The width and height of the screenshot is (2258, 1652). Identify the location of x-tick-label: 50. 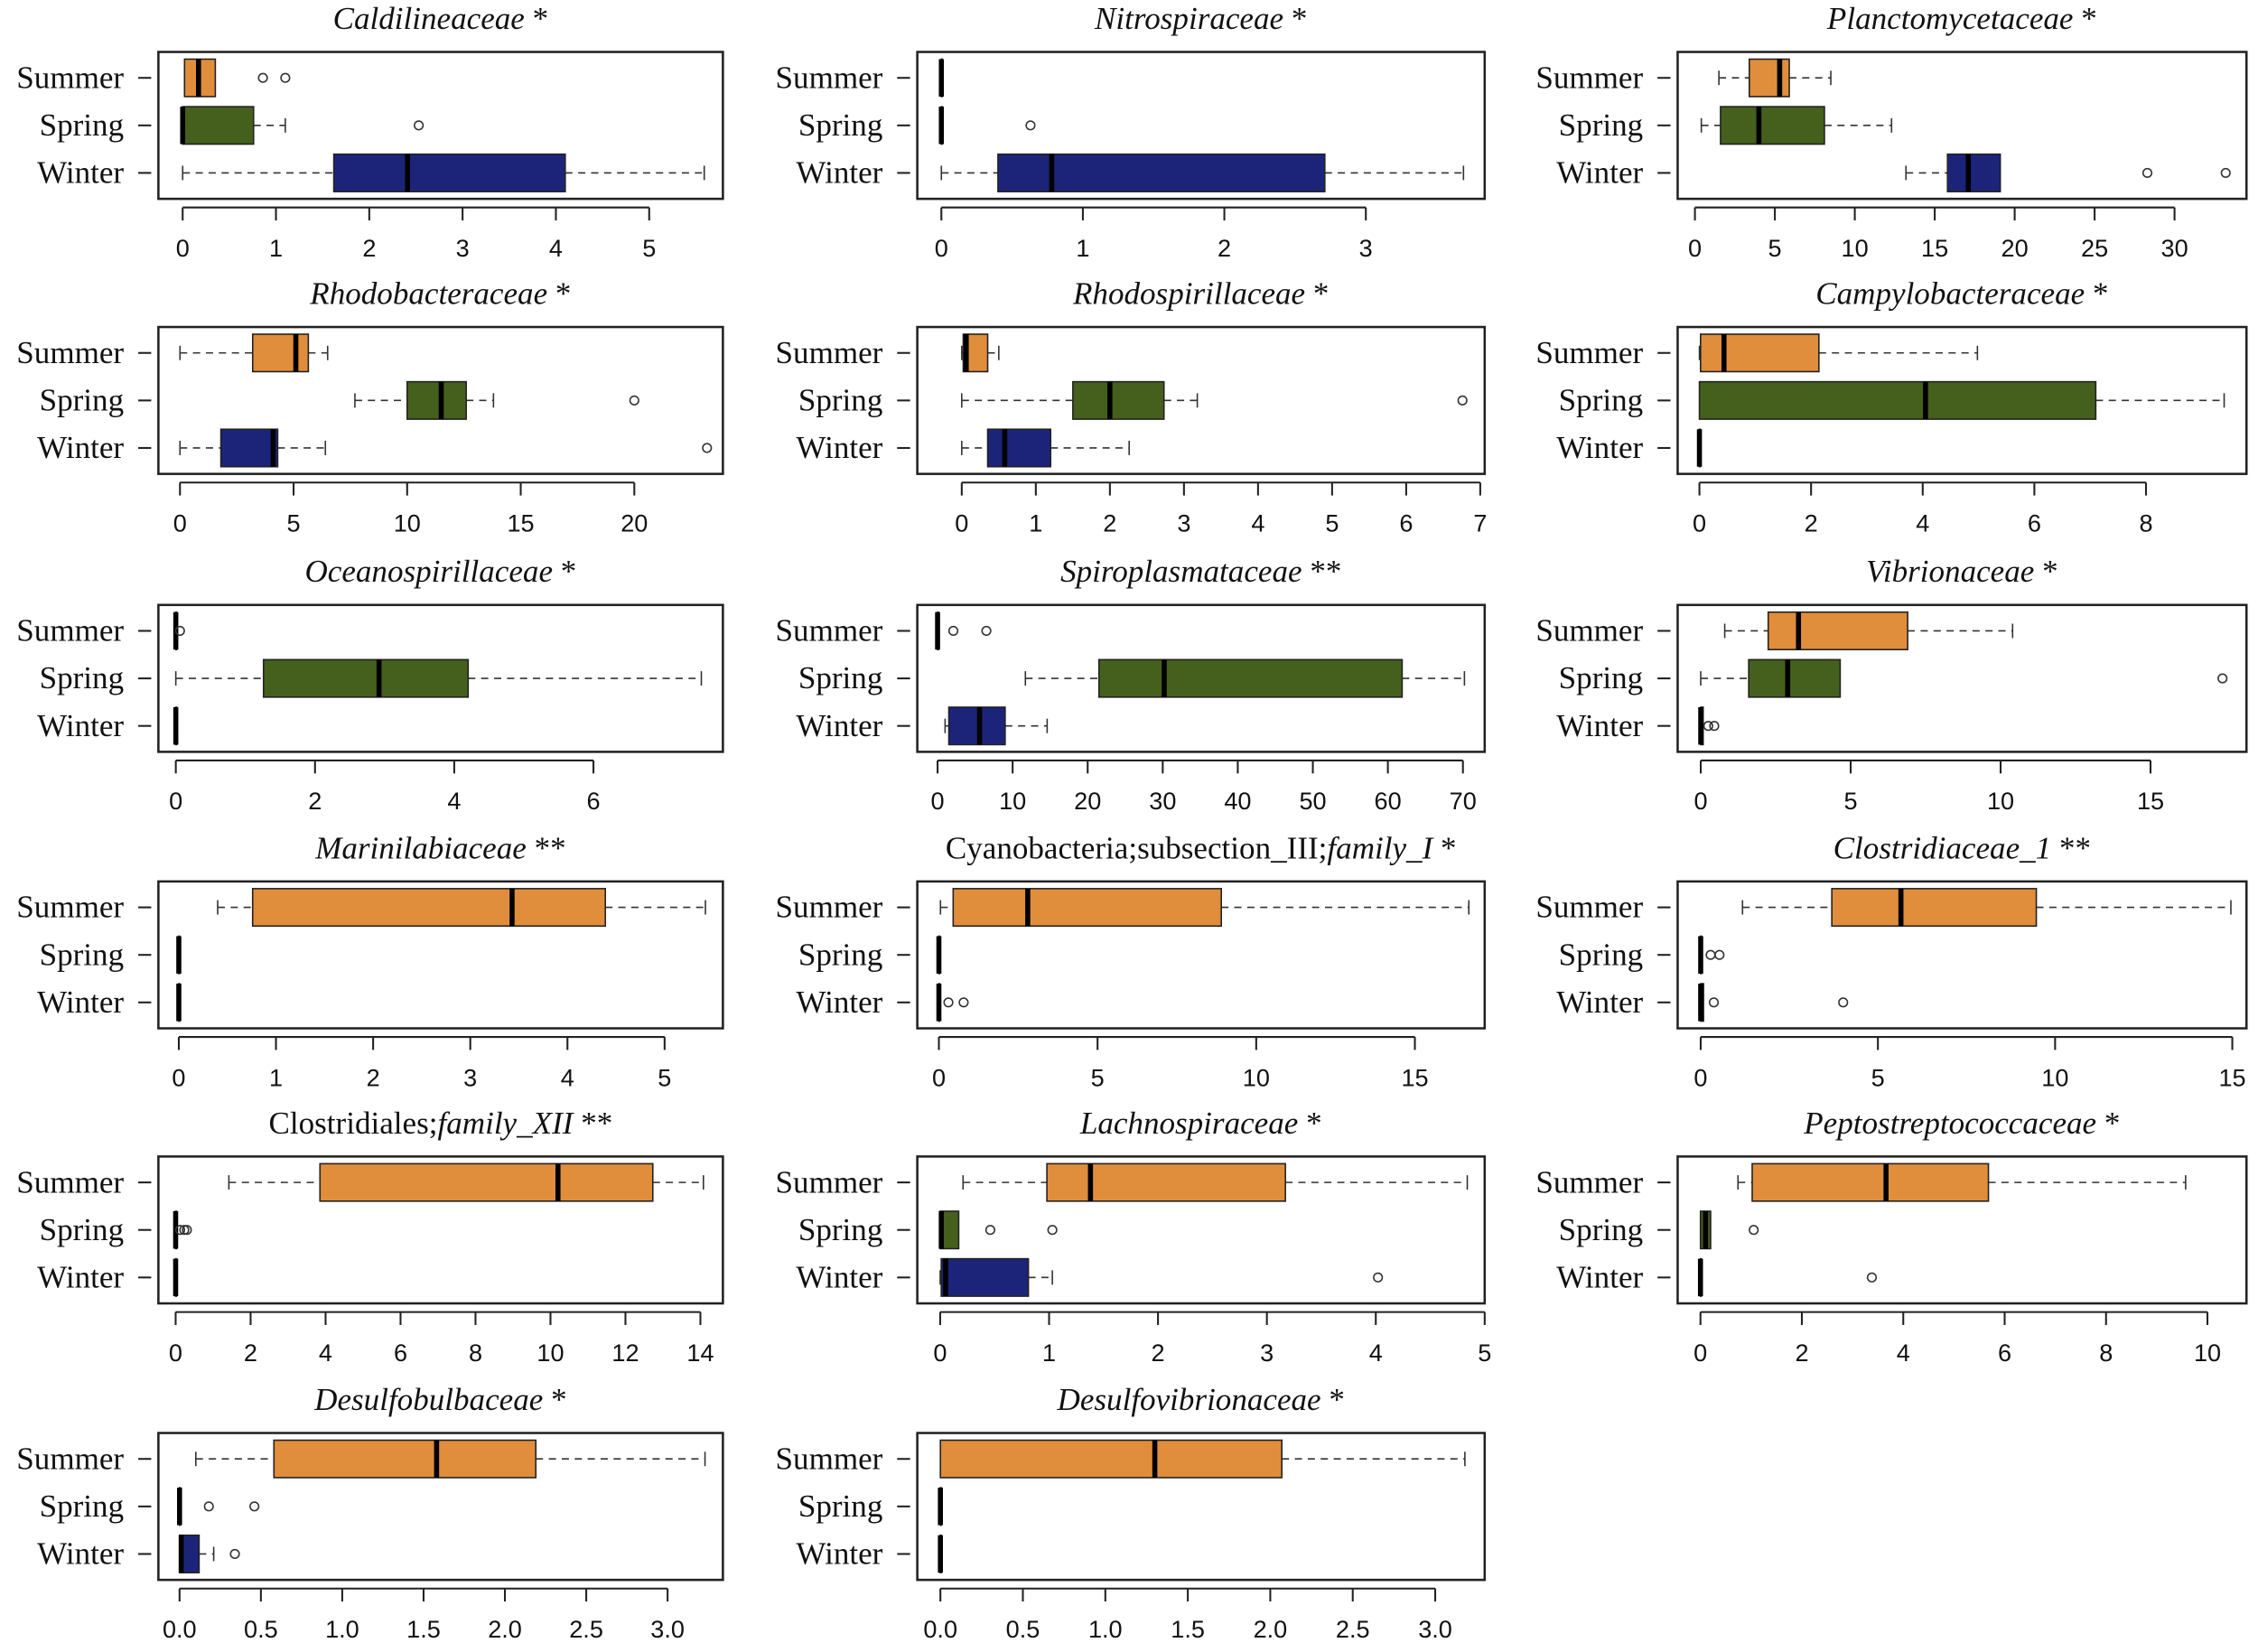
(1312, 801).